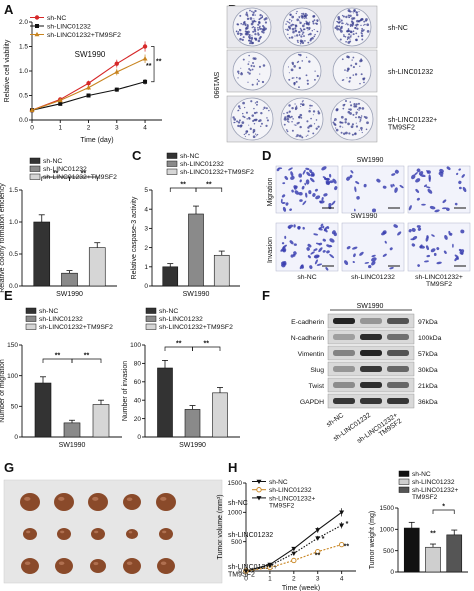 The width and height of the screenshot is (474, 591). What do you see at coordinates (266, 155) in the screenshot?
I see `panel-letter-d: D` at bounding box center [266, 155].